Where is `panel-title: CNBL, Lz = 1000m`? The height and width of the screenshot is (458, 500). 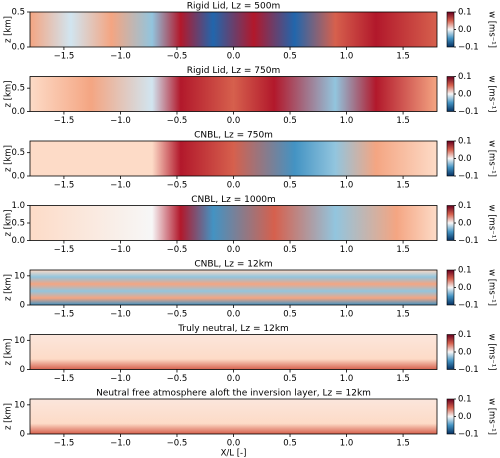 panel-title: CNBL, Lz = 1000m is located at coordinates (233, 200).